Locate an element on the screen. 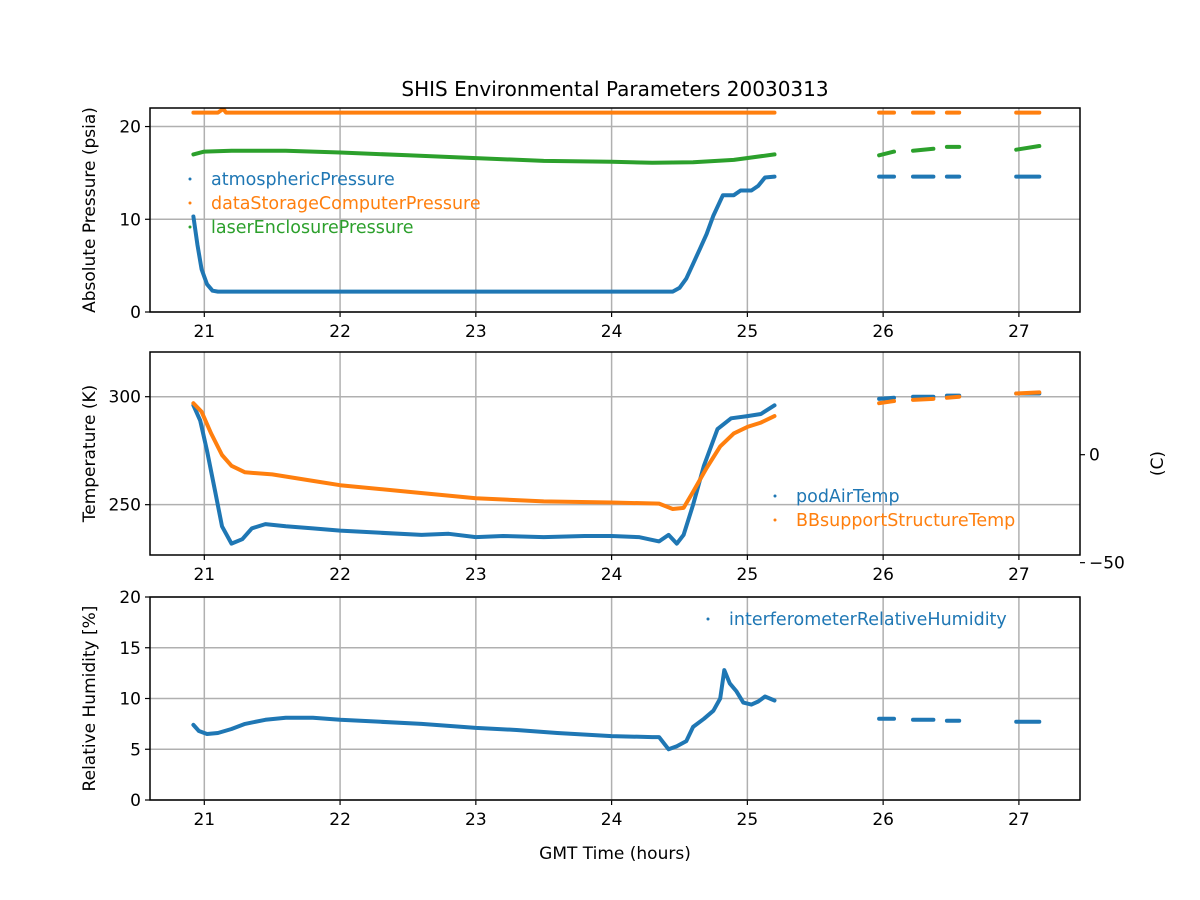 The height and width of the screenshot is (900, 1200). series-interferometerRelativeHumidity is located at coordinates (616, 710).